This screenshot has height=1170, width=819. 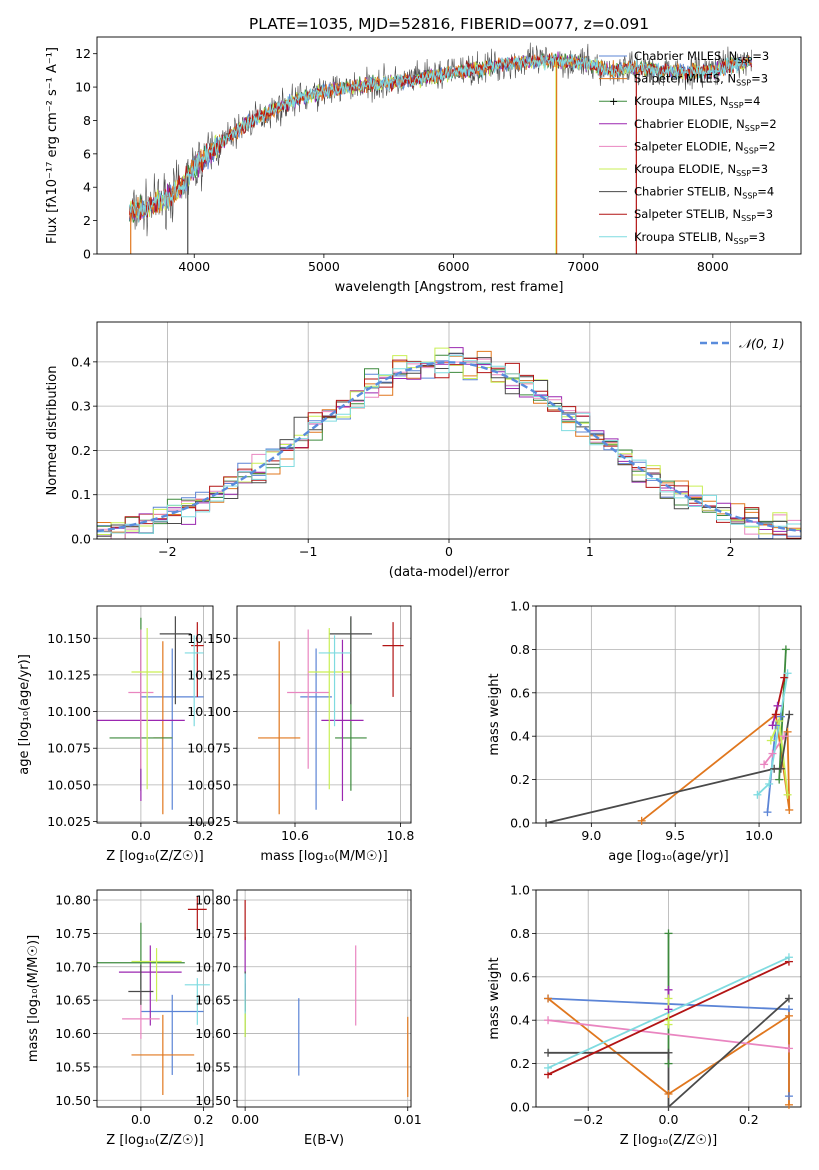 I want to click on y-axis-label: age [log₁₀(age/yr)], so click(x=24, y=714).